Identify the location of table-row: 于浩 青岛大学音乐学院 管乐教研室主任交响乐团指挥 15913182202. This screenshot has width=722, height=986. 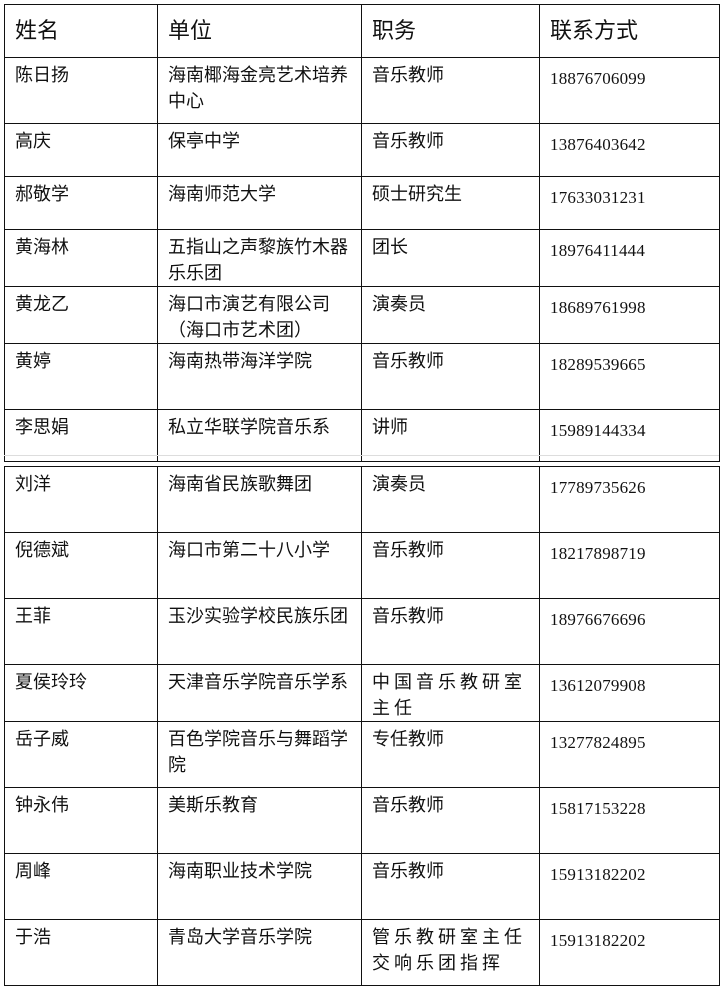
(362, 952).